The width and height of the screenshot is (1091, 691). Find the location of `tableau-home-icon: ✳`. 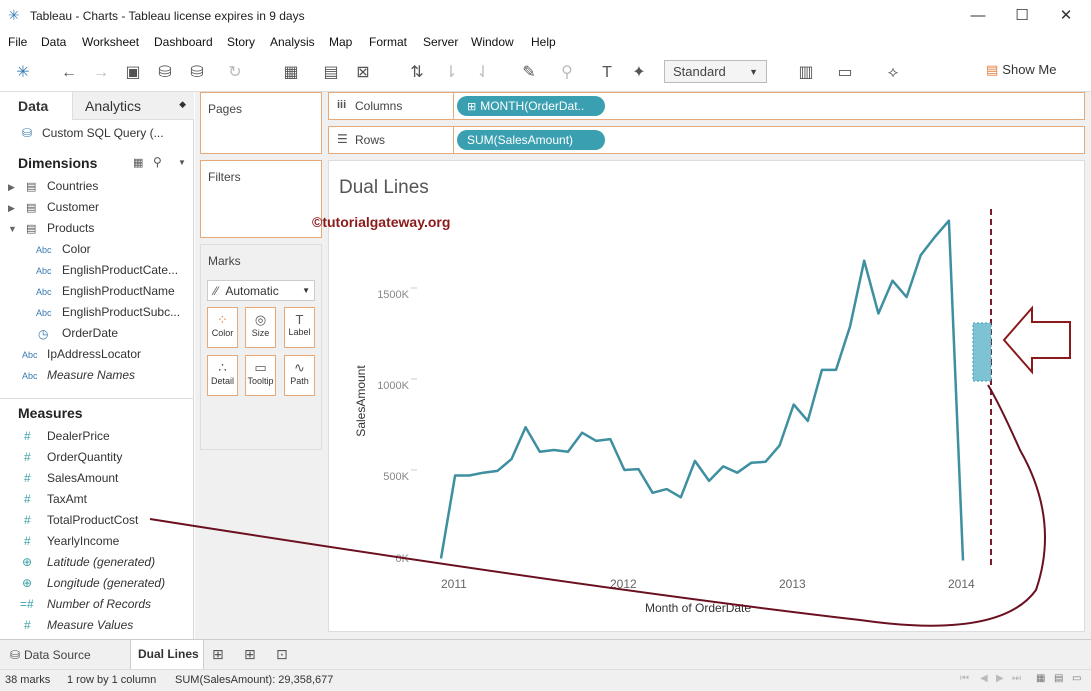

tableau-home-icon: ✳ is located at coordinates (23, 72).